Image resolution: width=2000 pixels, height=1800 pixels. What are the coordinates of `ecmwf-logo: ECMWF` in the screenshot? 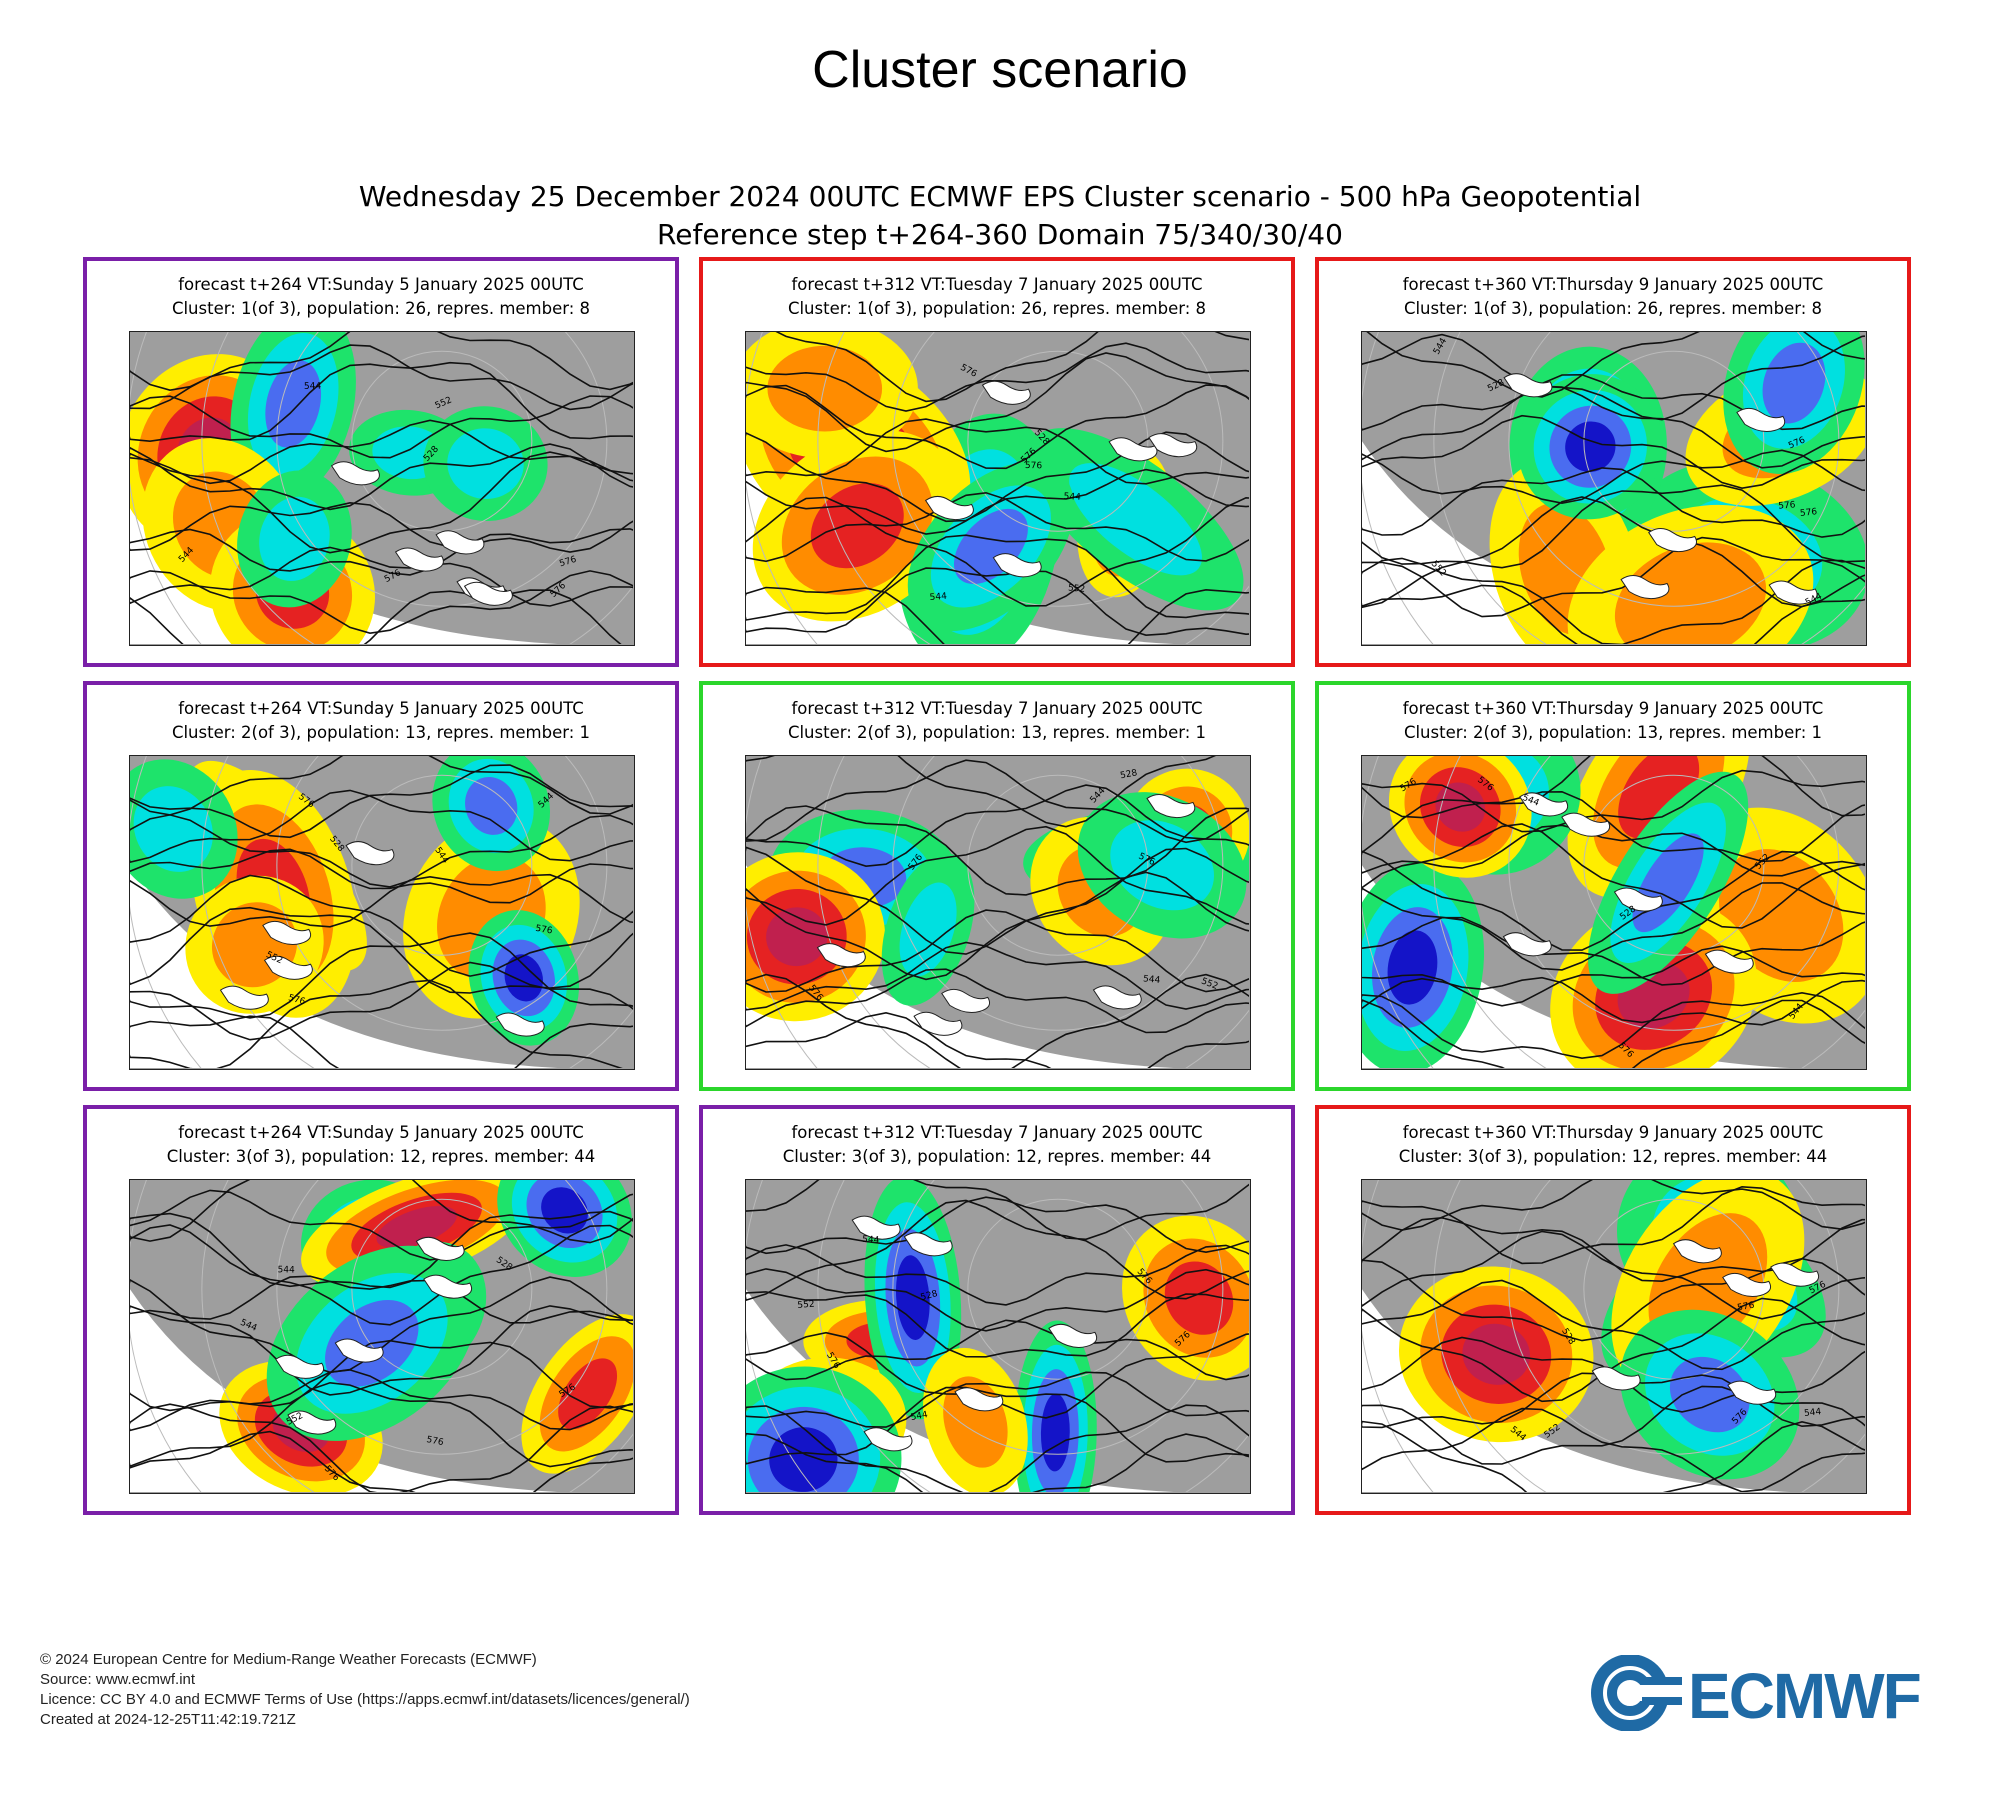 It's located at (1780, 1693).